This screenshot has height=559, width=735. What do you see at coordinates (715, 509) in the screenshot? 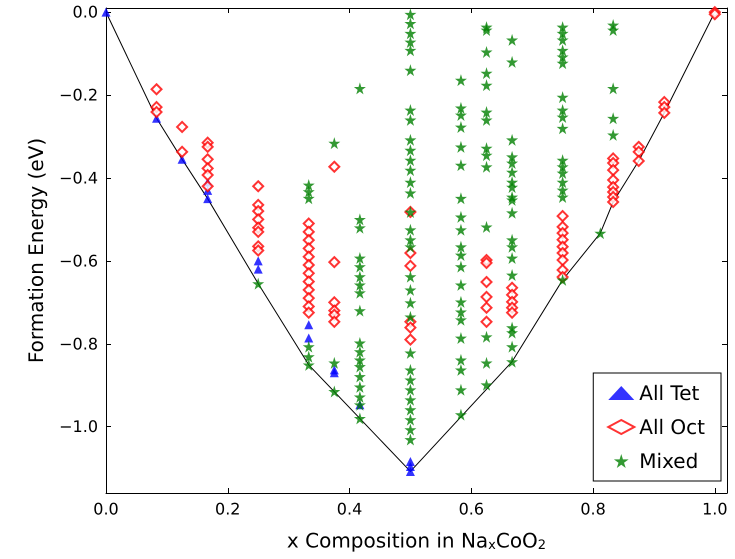
I see `x-tick-label: 1.0` at bounding box center [715, 509].